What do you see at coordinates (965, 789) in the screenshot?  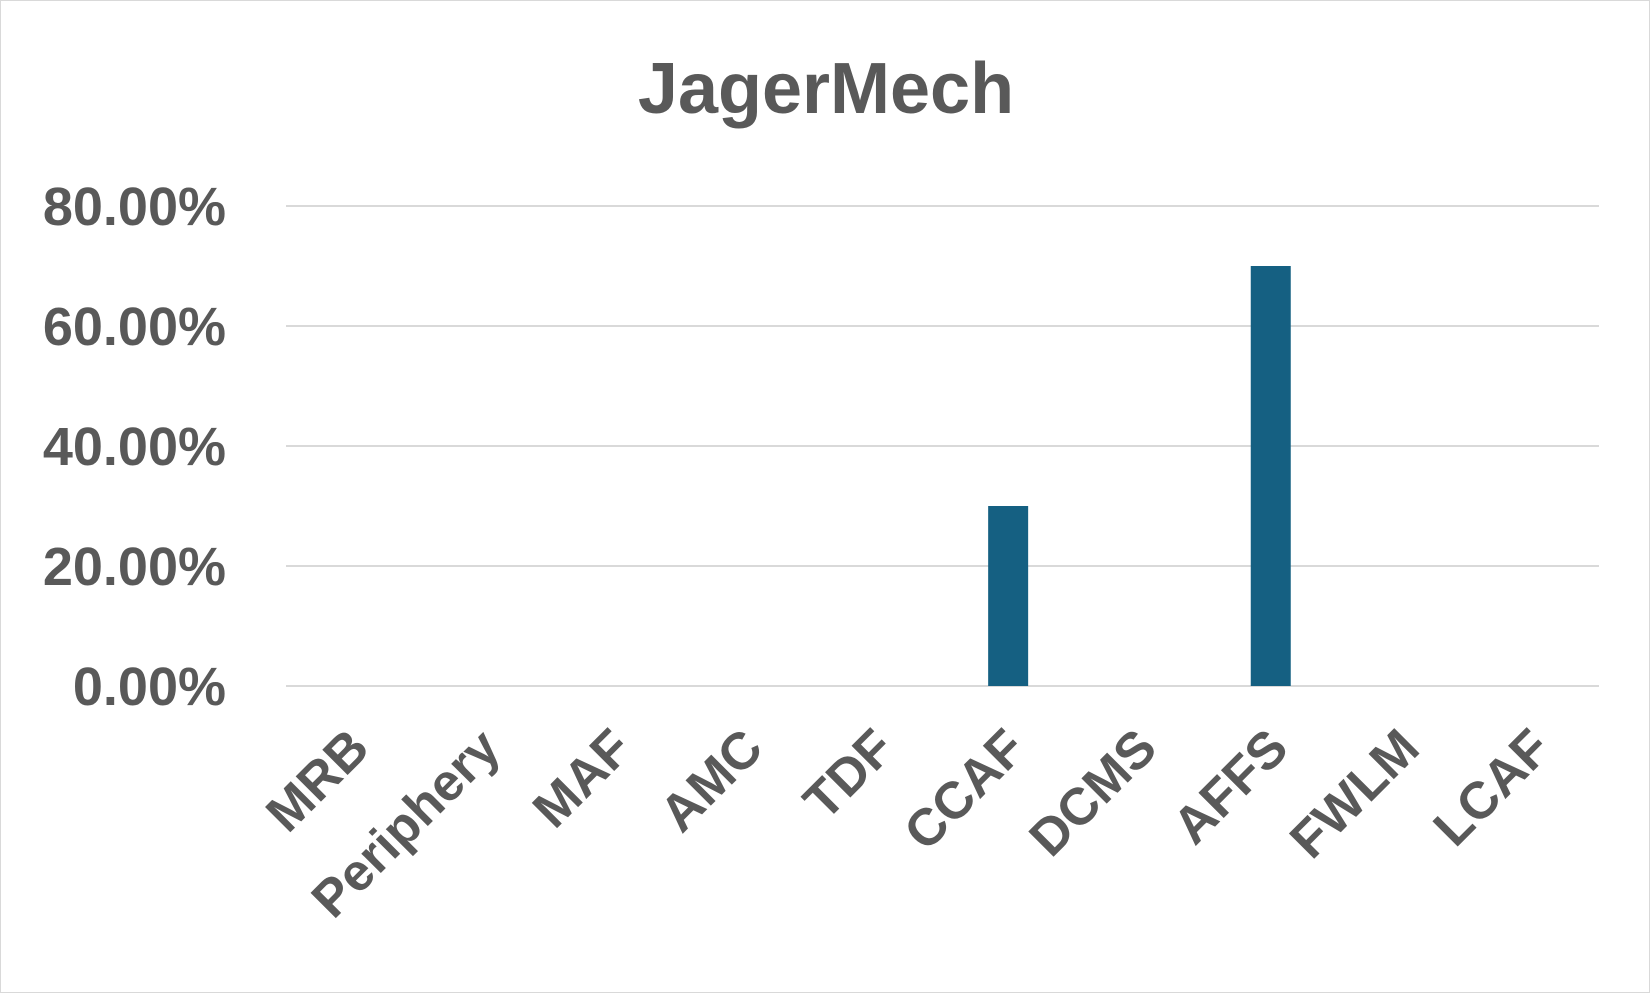 I see `x-category-label: CCAF` at bounding box center [965, 789].